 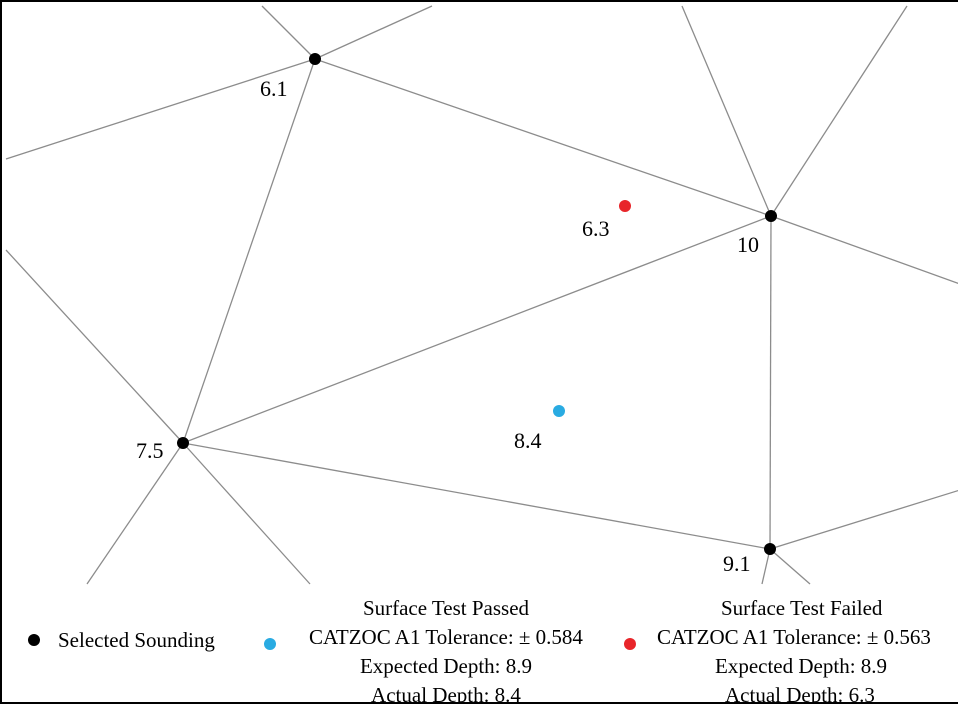 I want to click on passed-legend-actual: Actual Depth: 8.4, so click(x=446, y=693).